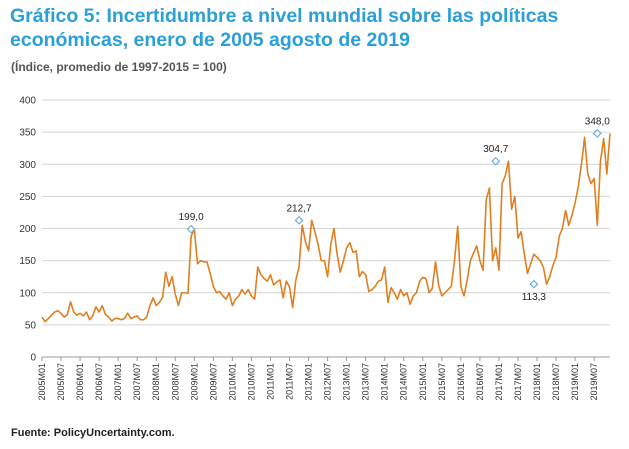 The image size is (629, 449). I want to click on annotation-label-2017M12: 113,3, so click(534, 297).